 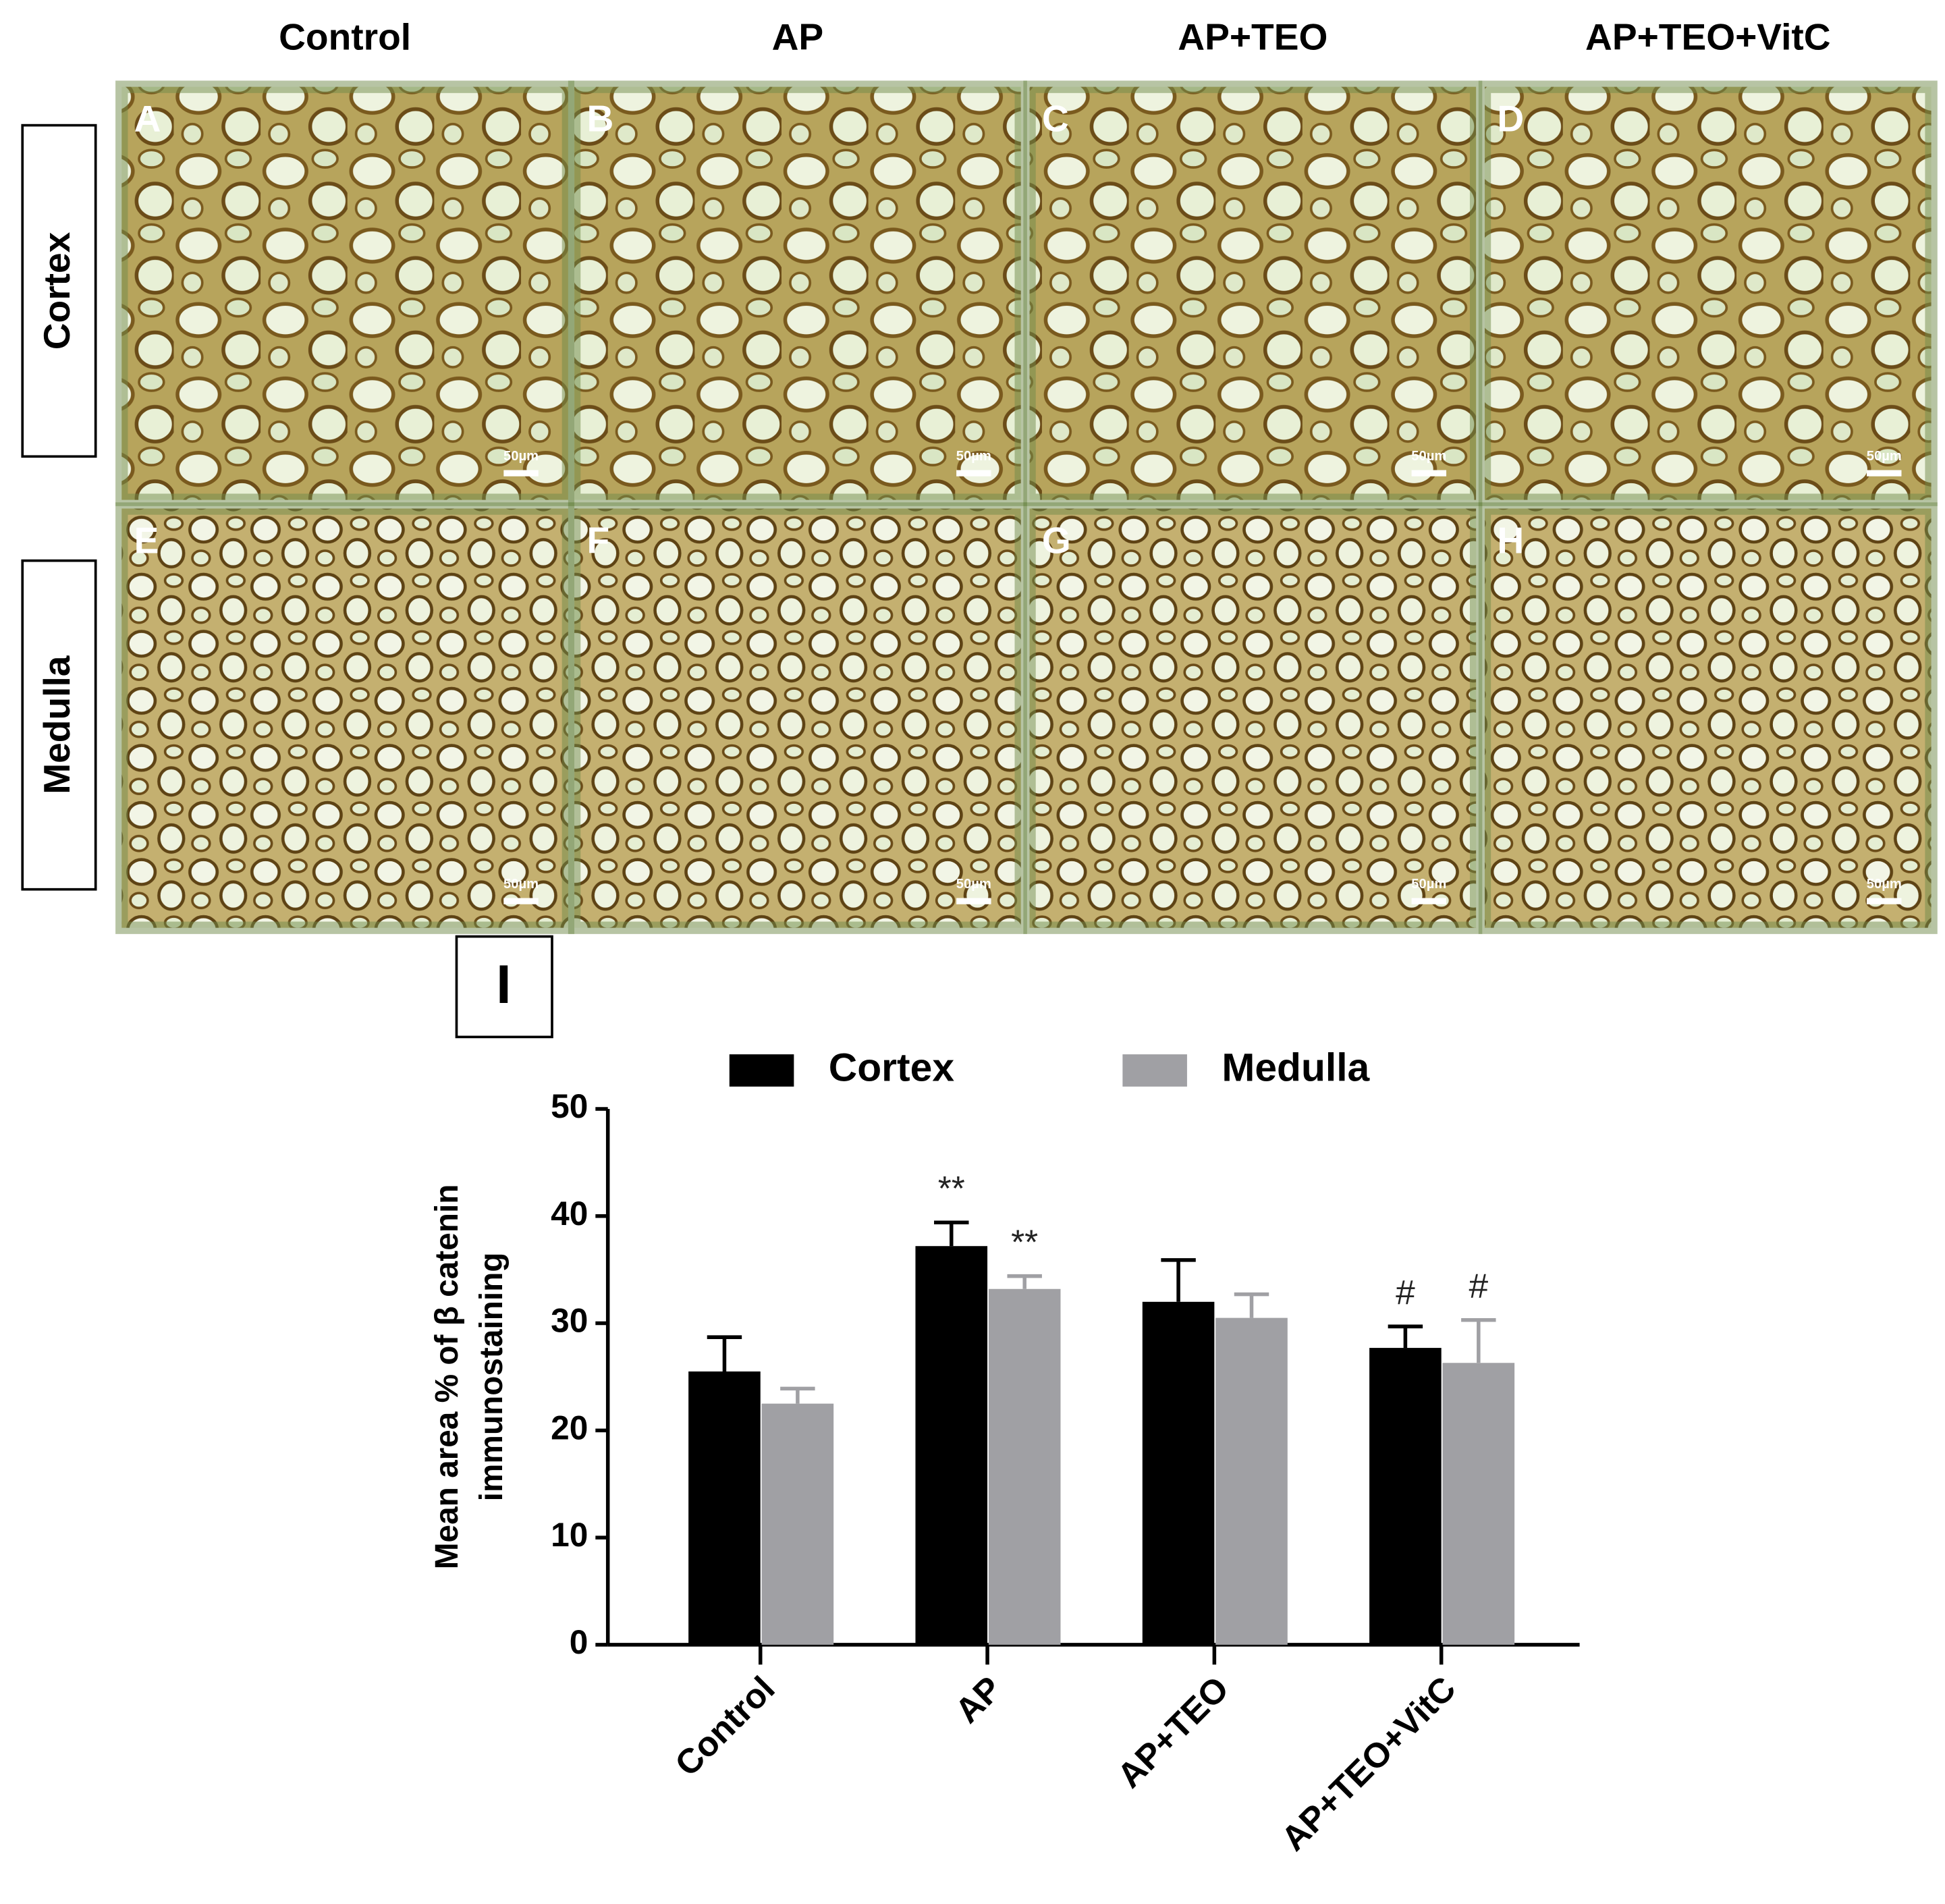 I want to click on panel-letter-box, so click(x=504, y=987).